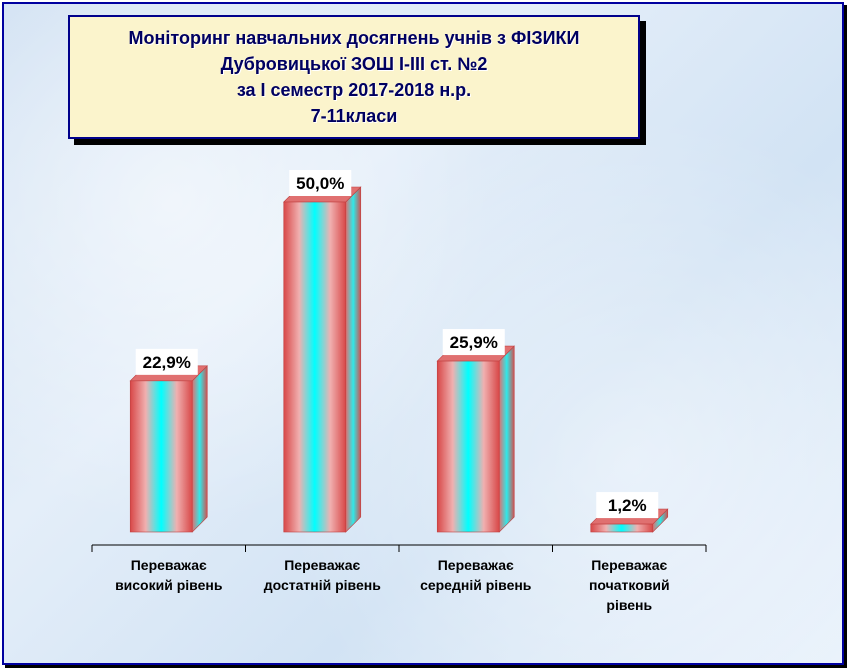  I want to click on data-label-text: 50,0%, so click(320, 183).